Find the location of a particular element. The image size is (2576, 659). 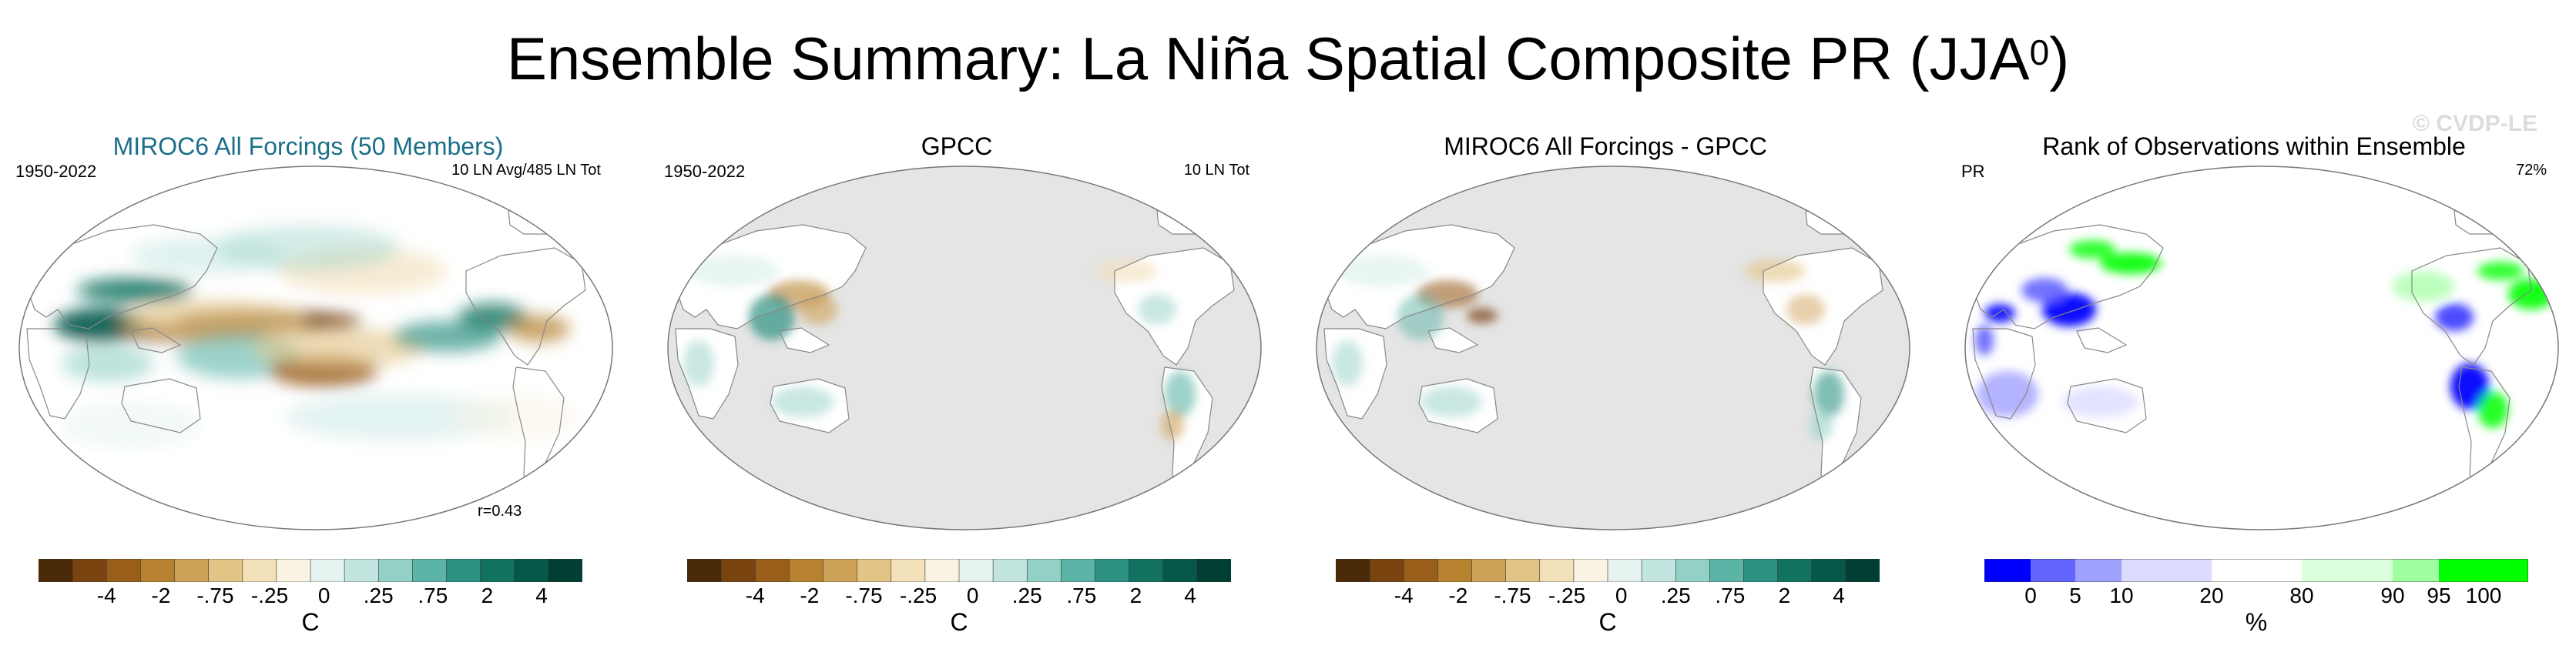

colorbar-tick-label: .25 is located at coordinates (1675, 595).